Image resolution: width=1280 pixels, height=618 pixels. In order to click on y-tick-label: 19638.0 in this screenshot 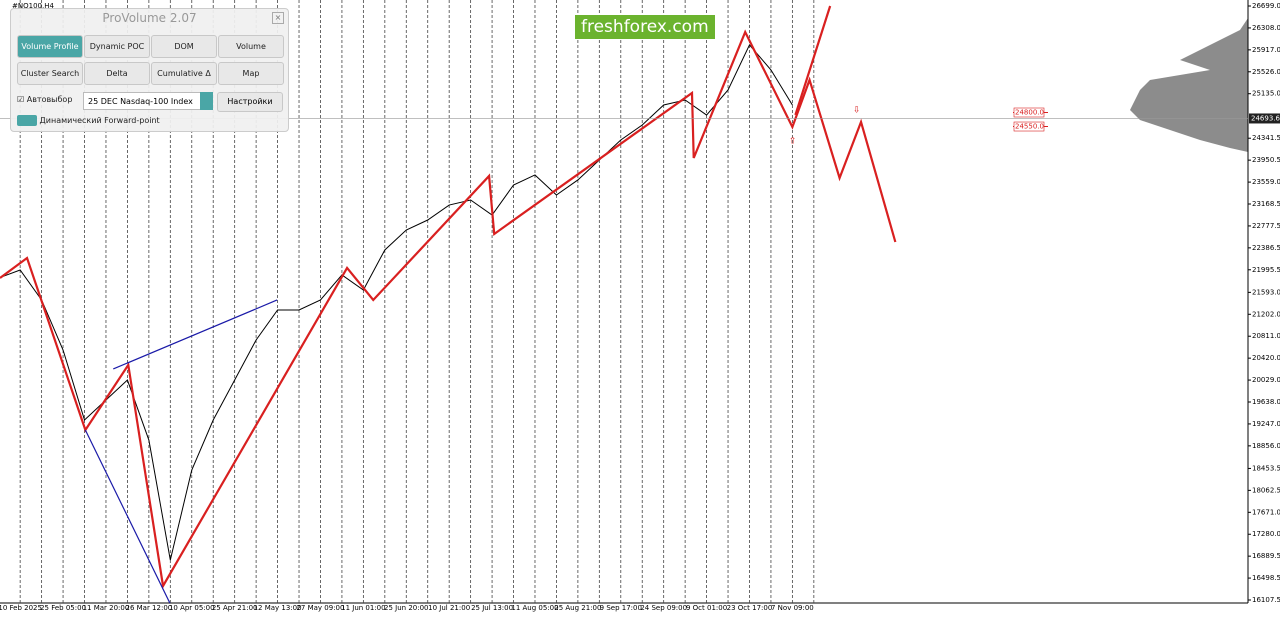, I will do `click(1266, 402)`.